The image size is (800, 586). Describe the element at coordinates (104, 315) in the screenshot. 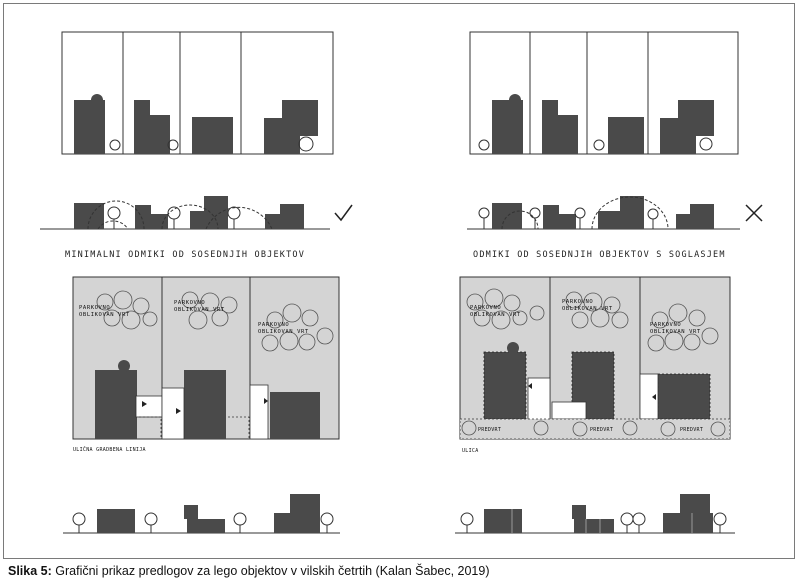

I see `garden-label-1b: OBLIKOVAN VRT` at that location.